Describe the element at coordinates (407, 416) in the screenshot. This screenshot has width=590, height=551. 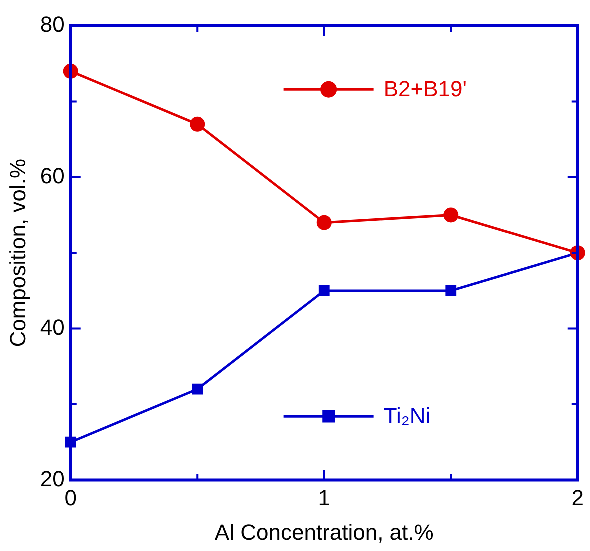
I see `legend-label: Ti₂Ni` at that location.